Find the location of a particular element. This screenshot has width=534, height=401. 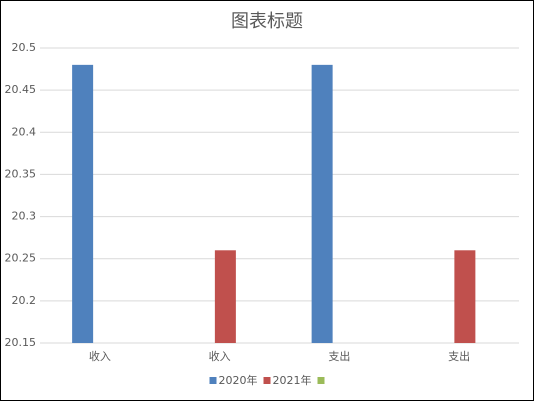

y-tick-label: 20.15 is located at coordinates (21, 342).